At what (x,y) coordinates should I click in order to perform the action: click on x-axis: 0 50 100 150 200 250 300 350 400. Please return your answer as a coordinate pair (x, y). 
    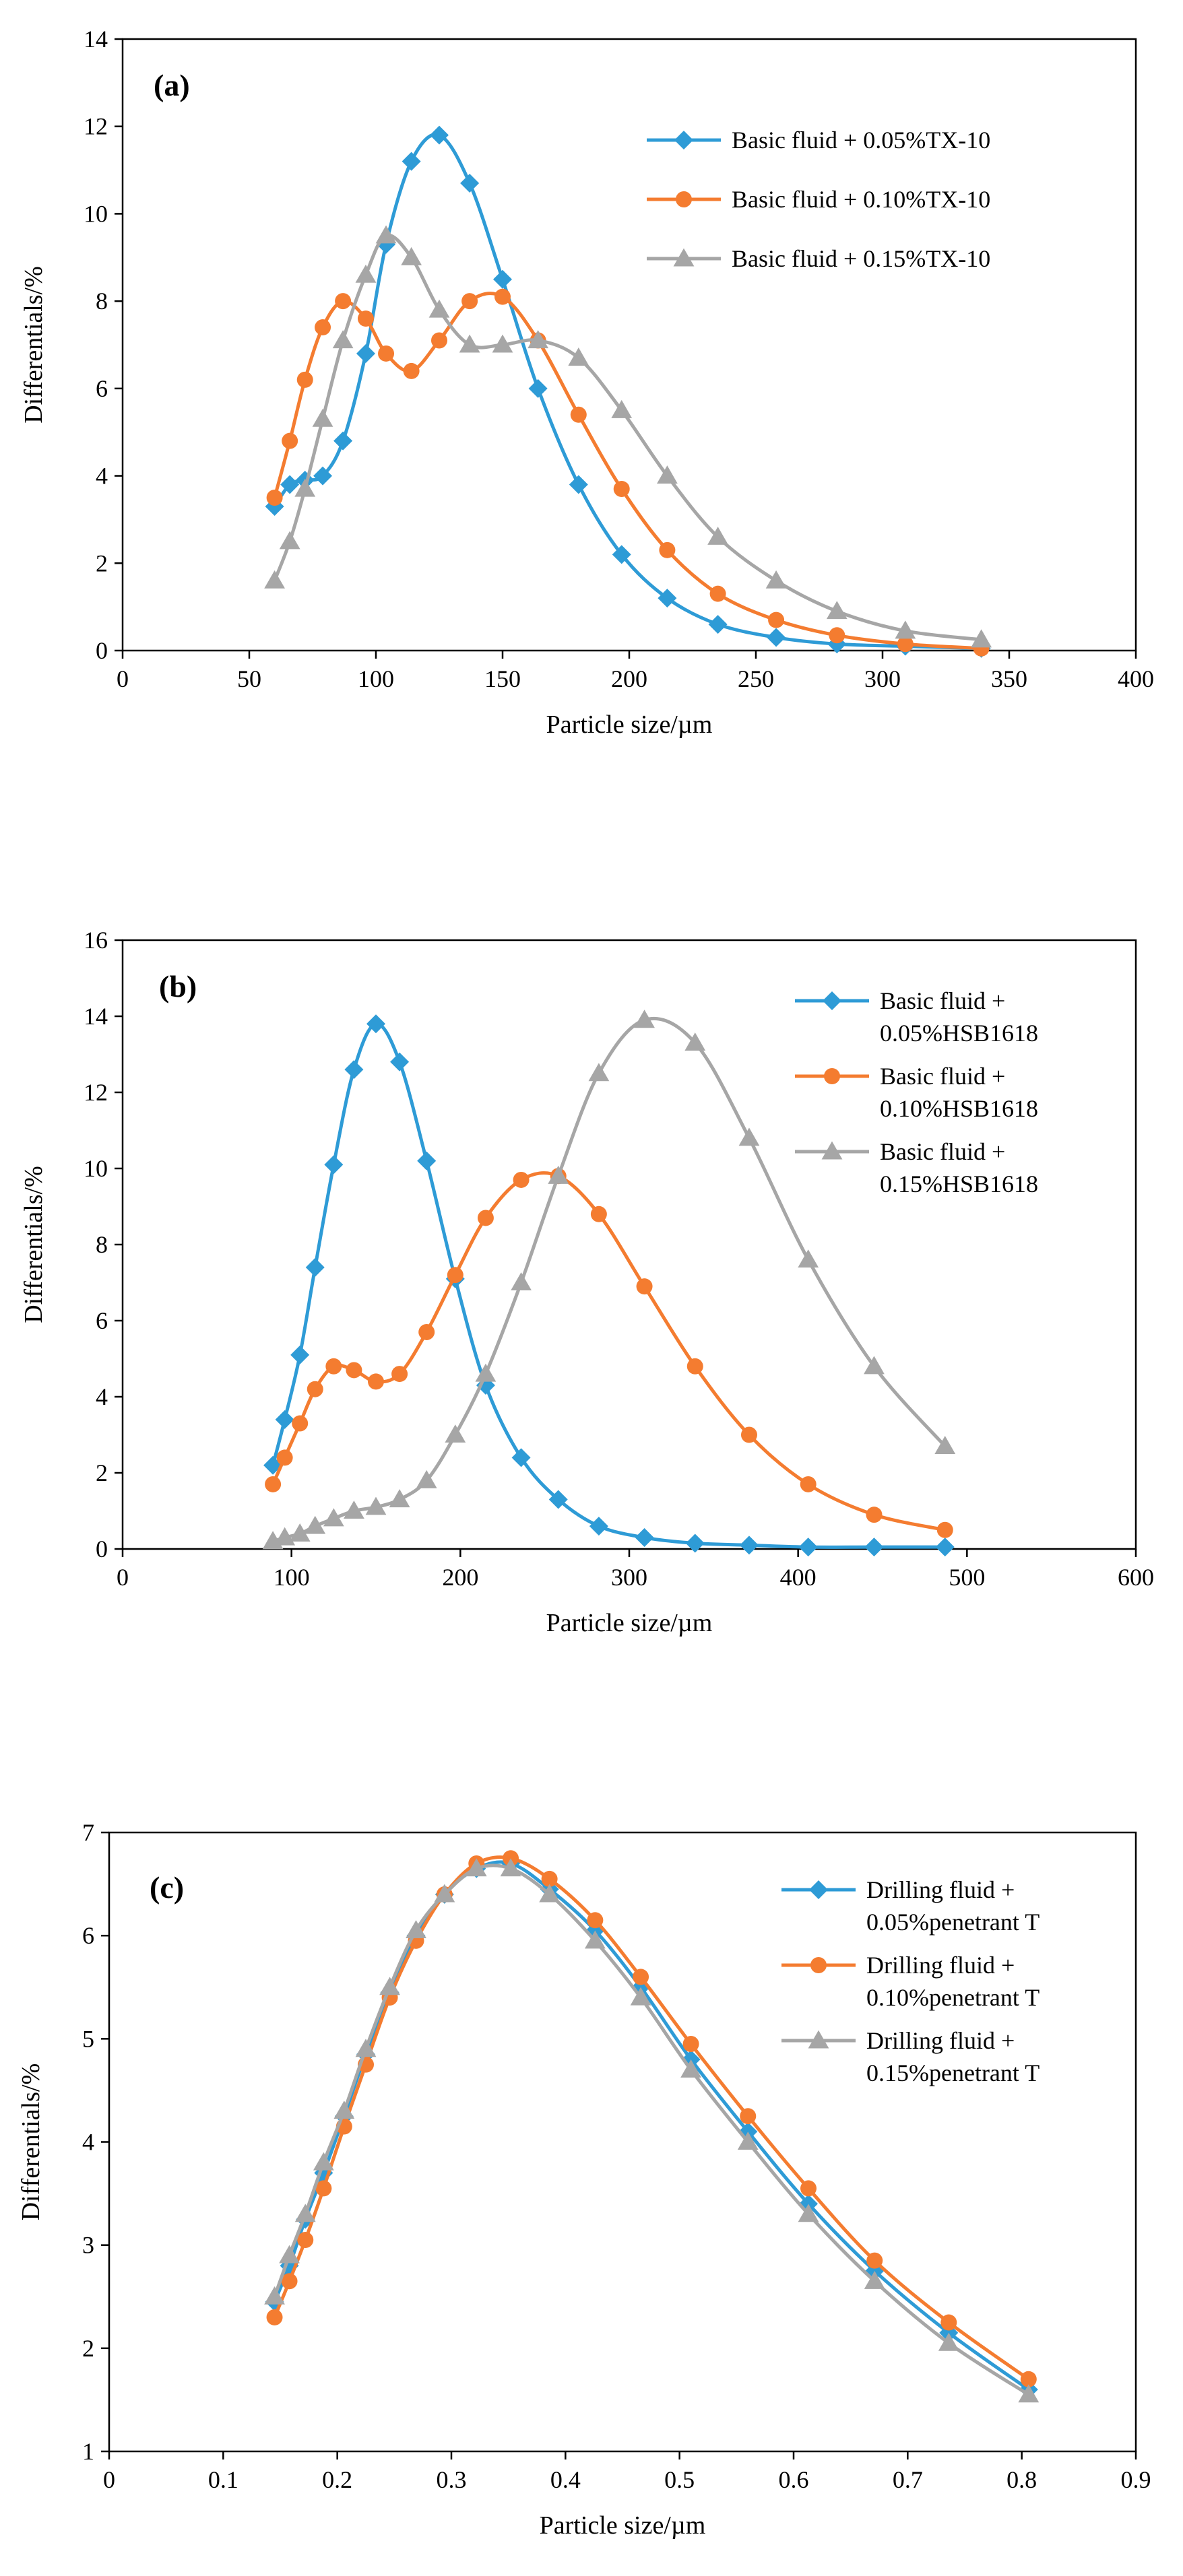
    Looking at the image, I should click on (635, 671).